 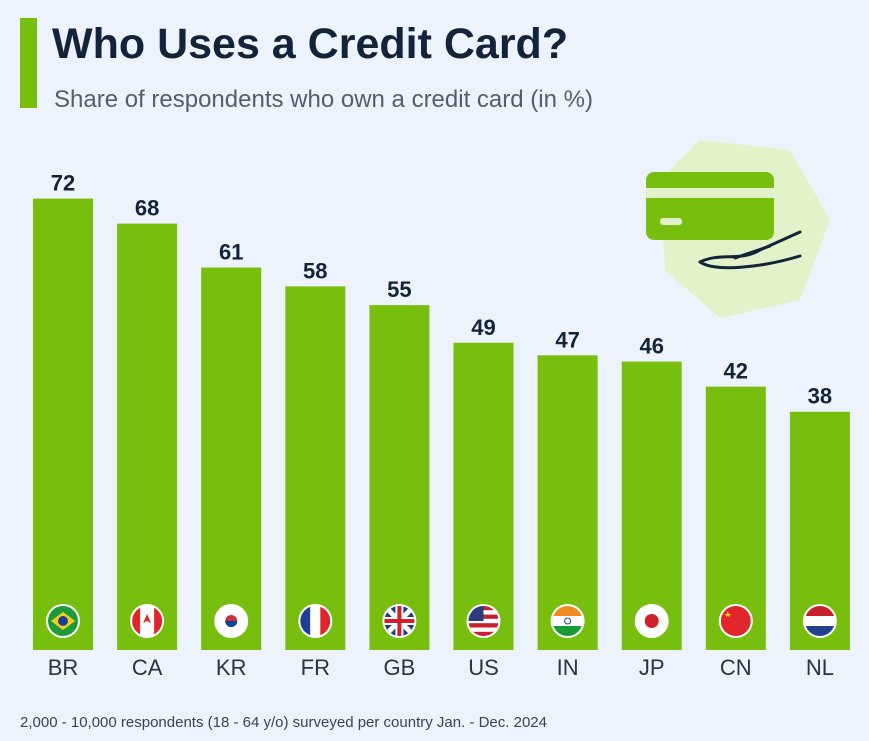 What do you see at coordinates (310, 44) in the screenshot?
I see `chart-title: Who Uses a Credit Card?` at bounding box center [310, 44].